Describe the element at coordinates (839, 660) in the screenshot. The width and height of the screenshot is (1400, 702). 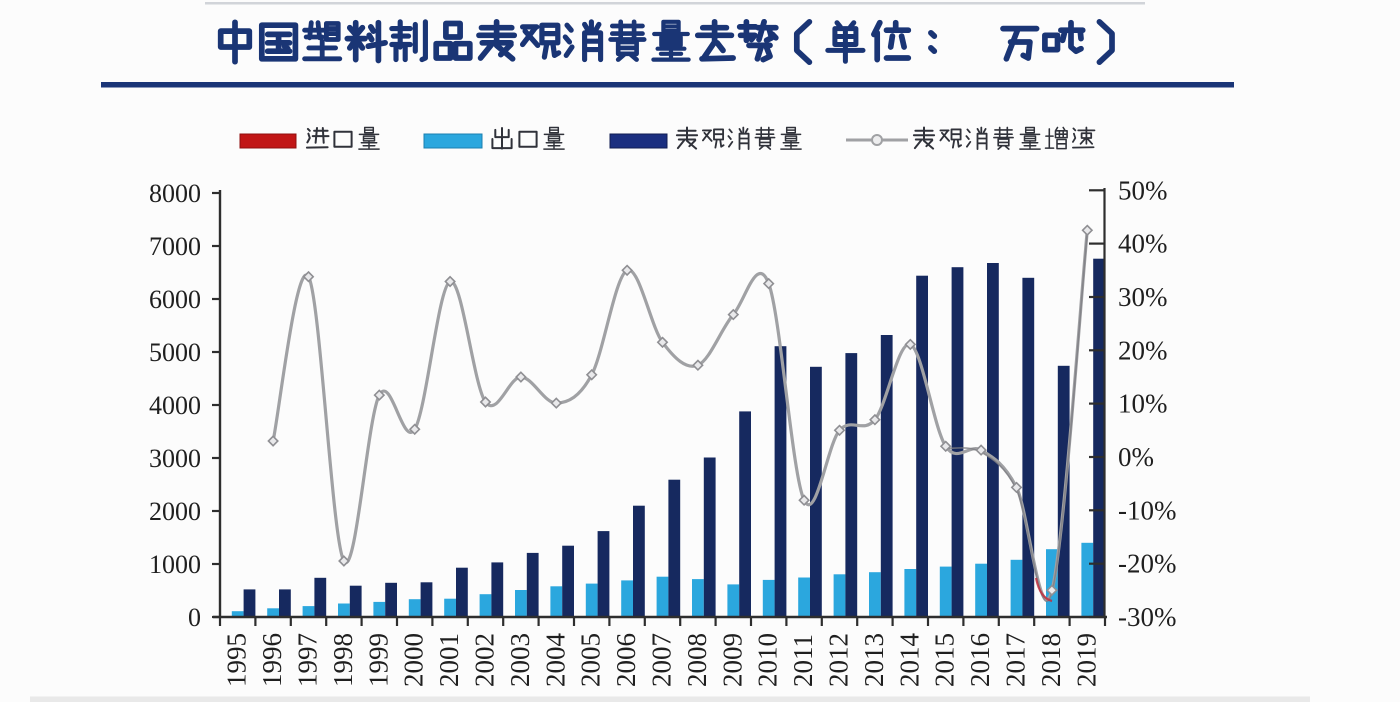
I see `svg-text: 2012` at that location.